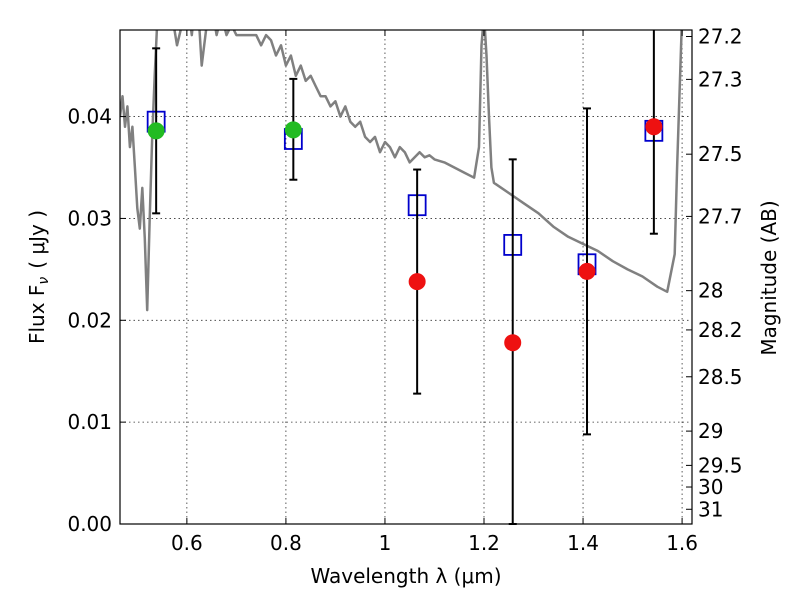  I want to click on x-tick-label: 1.6, so click(682, 543).